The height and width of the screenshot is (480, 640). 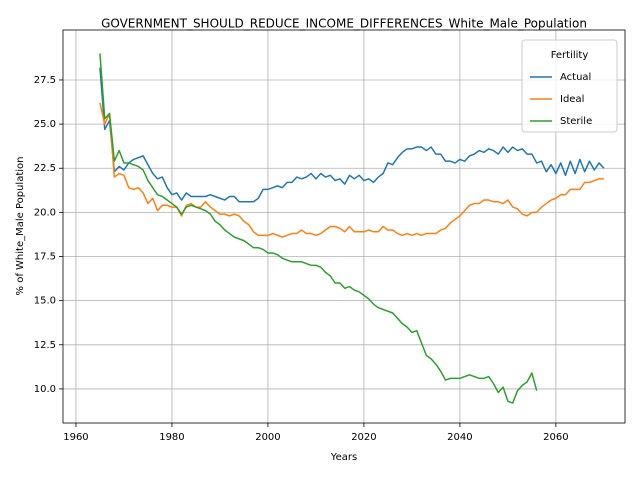 I want to click on y-tick-label: 27.5, so click(x=45, y=80).